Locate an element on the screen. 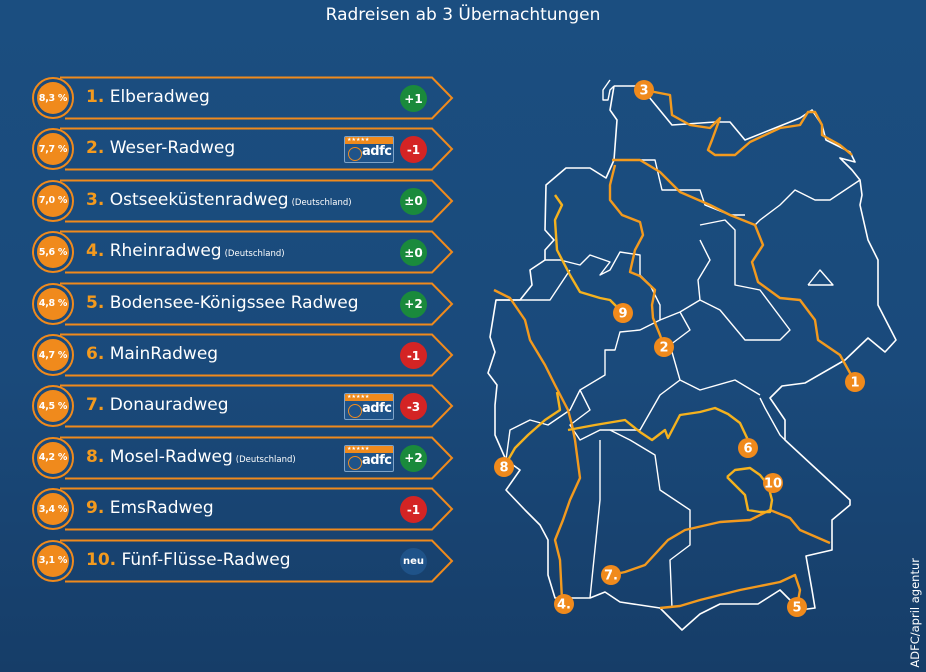  route-rank: 7. is located at coordinates (95, 405).